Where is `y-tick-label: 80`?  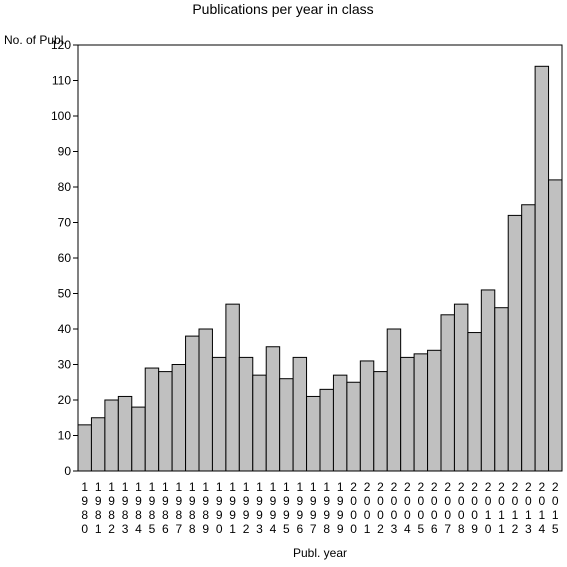 y-tick-label: 80 is located at coordinates (65, 187).